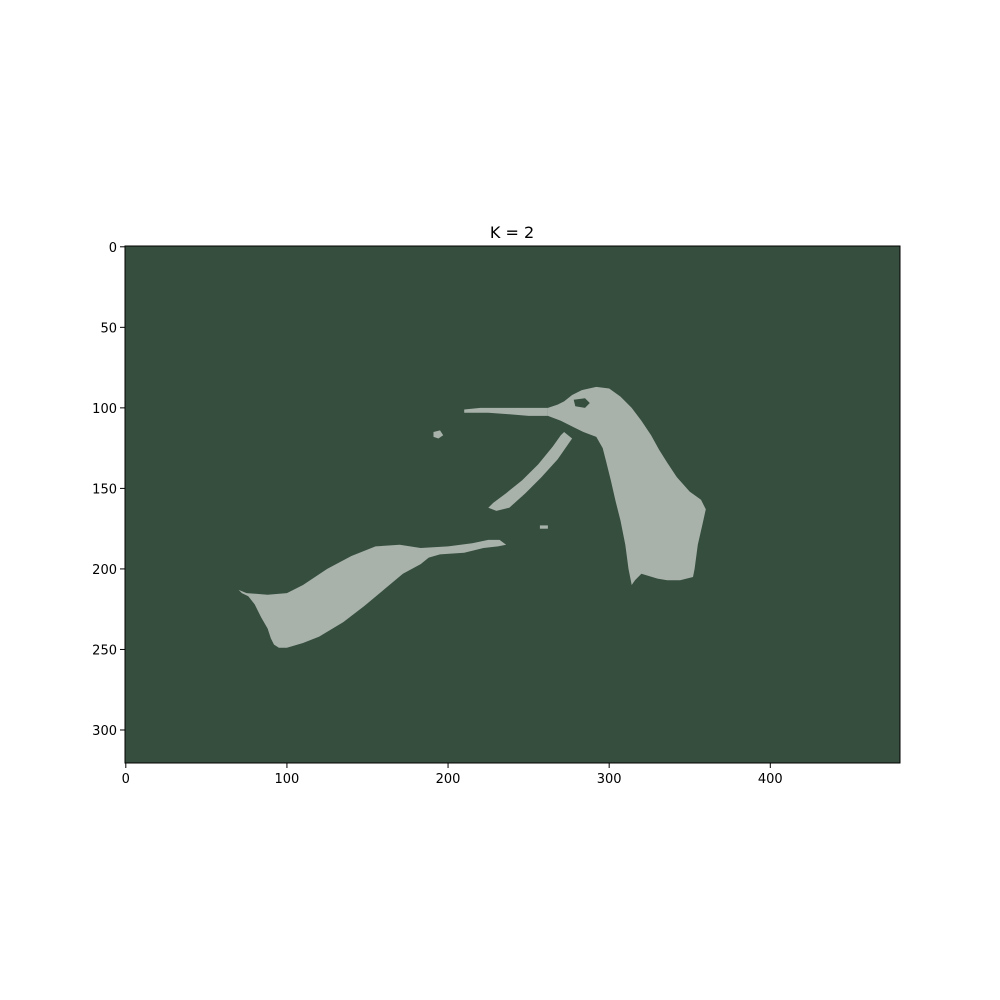 Image resolution: width=1000 pixels, height=1000 pixels. I want to click on x-tick-label: 200, so click(448, 779).